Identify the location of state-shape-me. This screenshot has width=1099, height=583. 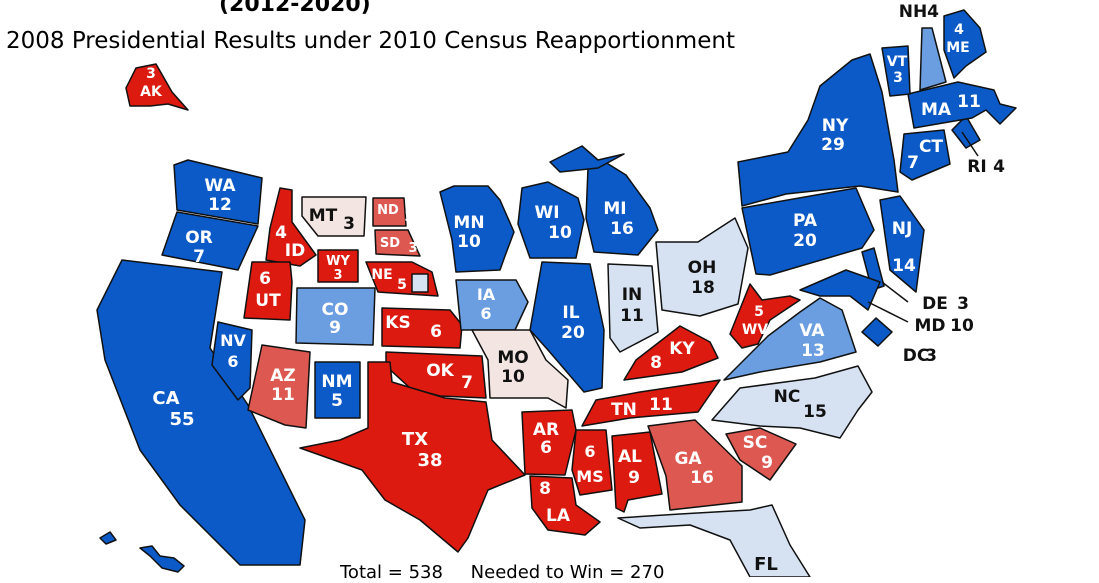
(965, 44).